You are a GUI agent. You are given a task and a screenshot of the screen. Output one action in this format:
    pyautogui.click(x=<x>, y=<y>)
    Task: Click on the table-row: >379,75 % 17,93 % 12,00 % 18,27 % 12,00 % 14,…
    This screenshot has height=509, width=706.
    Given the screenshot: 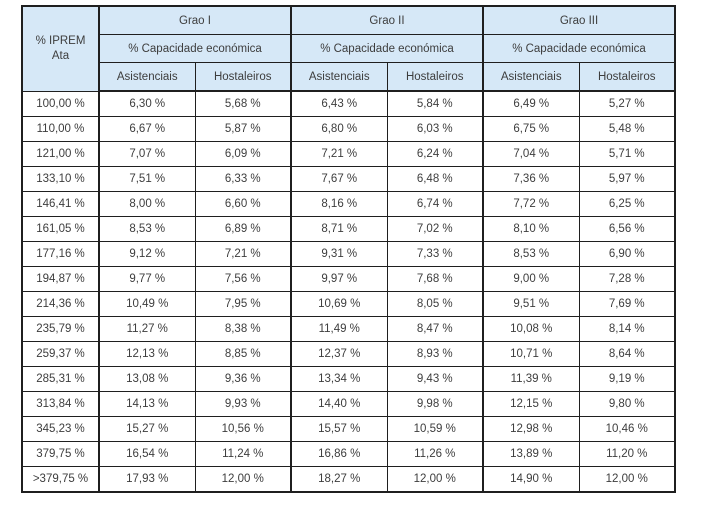 What is the action you would take?
    pyautogui.click(x=348, y=479)
    